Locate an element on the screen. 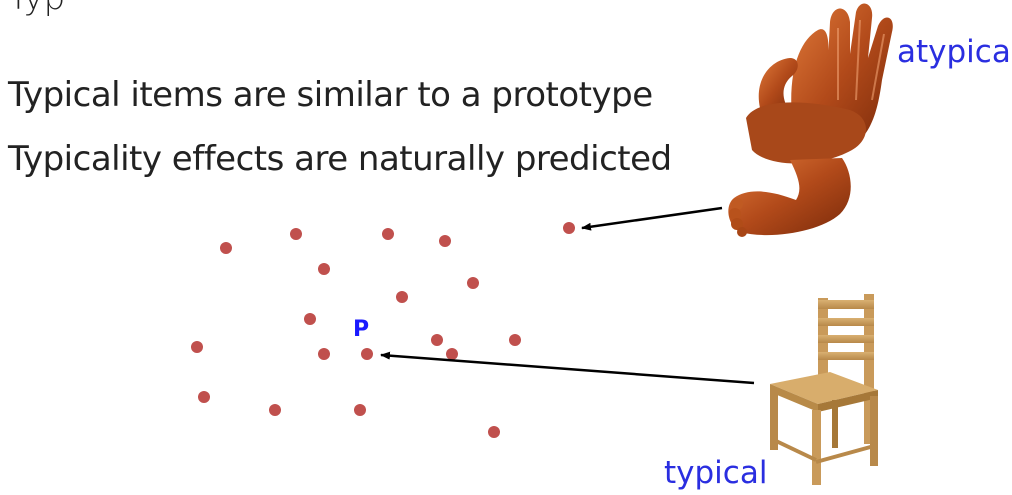  atypical-label: atypical is located at coordinates (954, 52).